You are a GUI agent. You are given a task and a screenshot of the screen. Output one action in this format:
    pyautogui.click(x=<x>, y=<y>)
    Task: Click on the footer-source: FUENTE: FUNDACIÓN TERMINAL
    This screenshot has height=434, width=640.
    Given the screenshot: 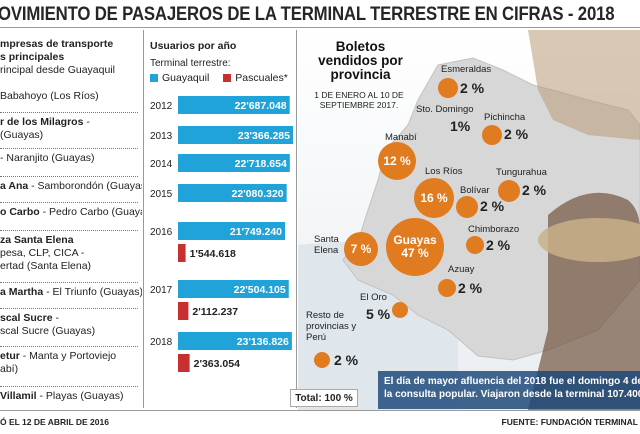 What is the action you would take?
    pyautogui.click(x=569, y=422)
    